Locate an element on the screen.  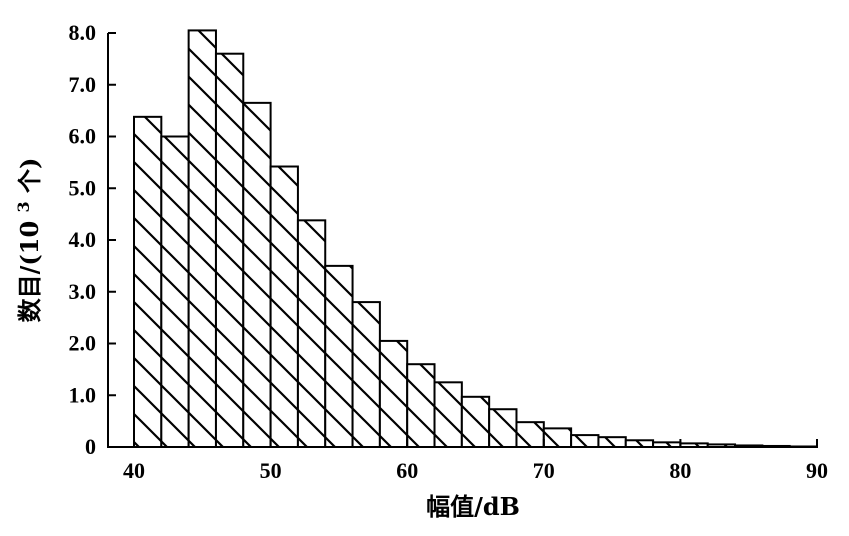
x-axis-title: 幅值/dB is located at coordinates (473, 506).